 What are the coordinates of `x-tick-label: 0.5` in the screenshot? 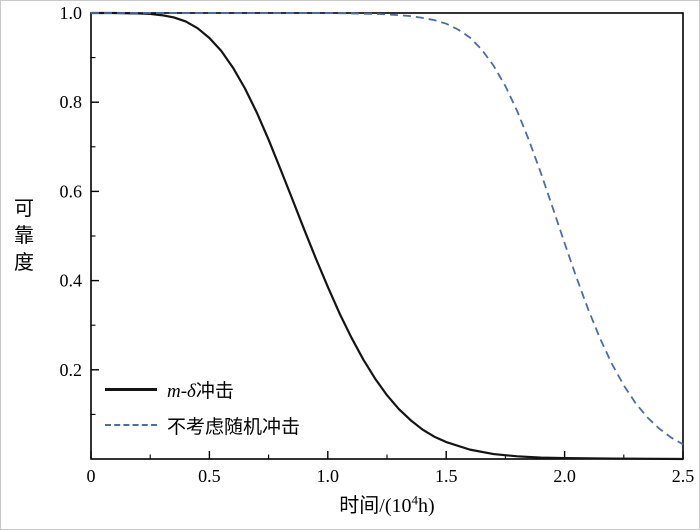 It's located at (209, 476).